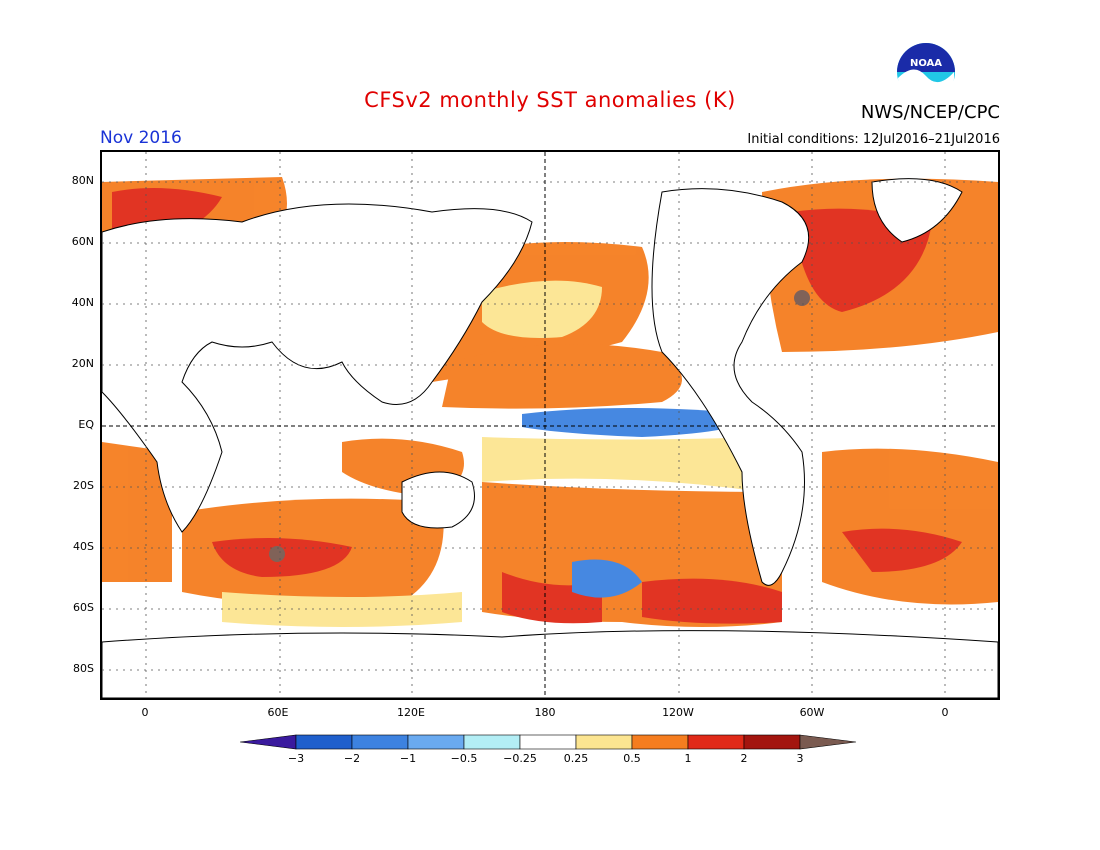 Image resolution: width=1100 pixels, height=850 pixels. What do you see at coordinates (520, 758) in the screenshot?
I see `colorbar-label: −0.25` at bounding box center [520, 758].